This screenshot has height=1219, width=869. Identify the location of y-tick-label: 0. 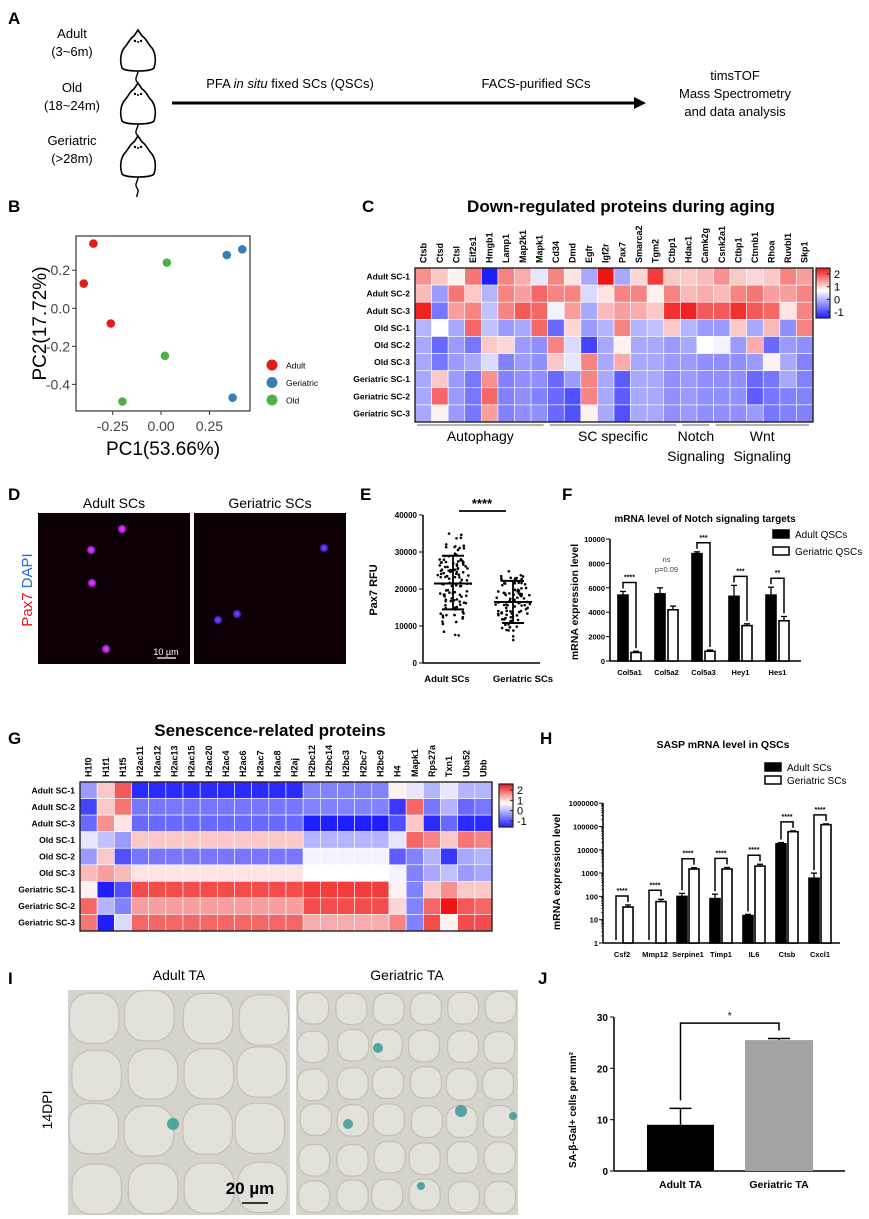
(603, 661).